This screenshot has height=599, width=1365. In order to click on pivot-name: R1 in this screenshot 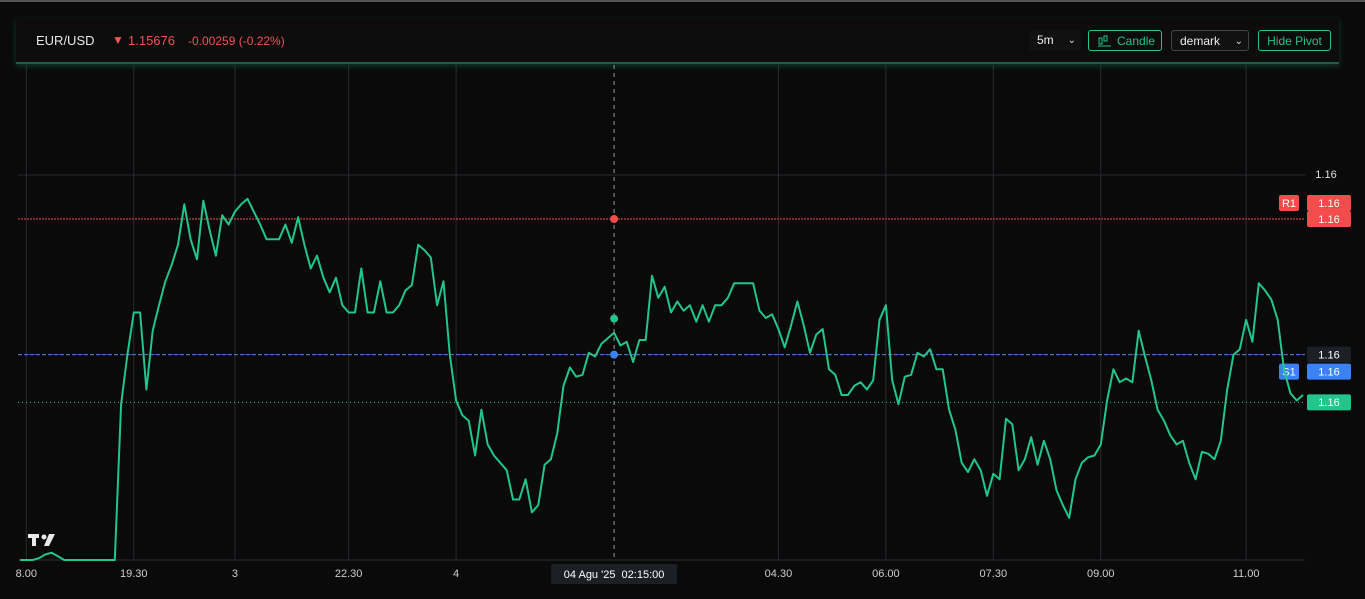, I will do `click(1289, 204)`.